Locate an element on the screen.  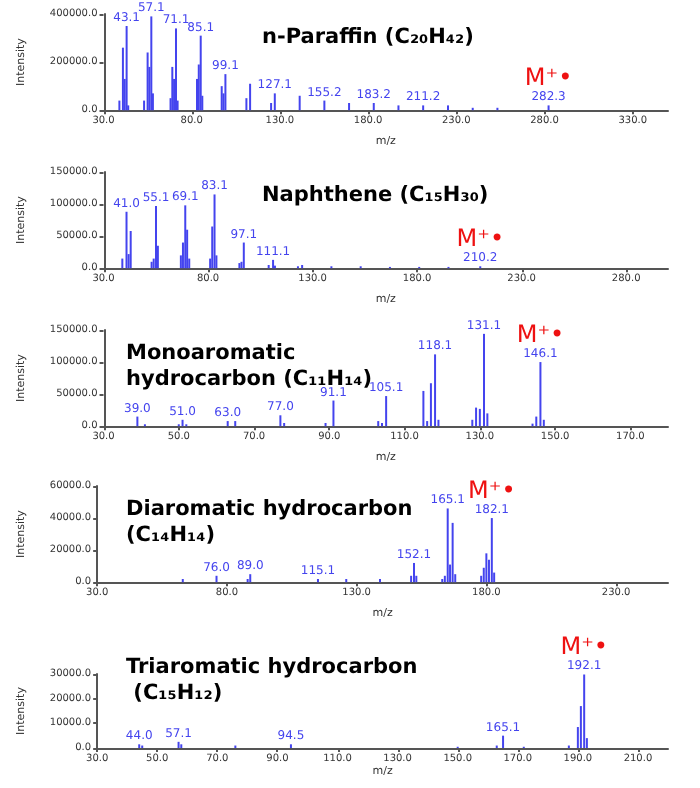
text: Diaromatic hydrocarbon (C₁₄H₁₄) is located at coordinates (273, 522).